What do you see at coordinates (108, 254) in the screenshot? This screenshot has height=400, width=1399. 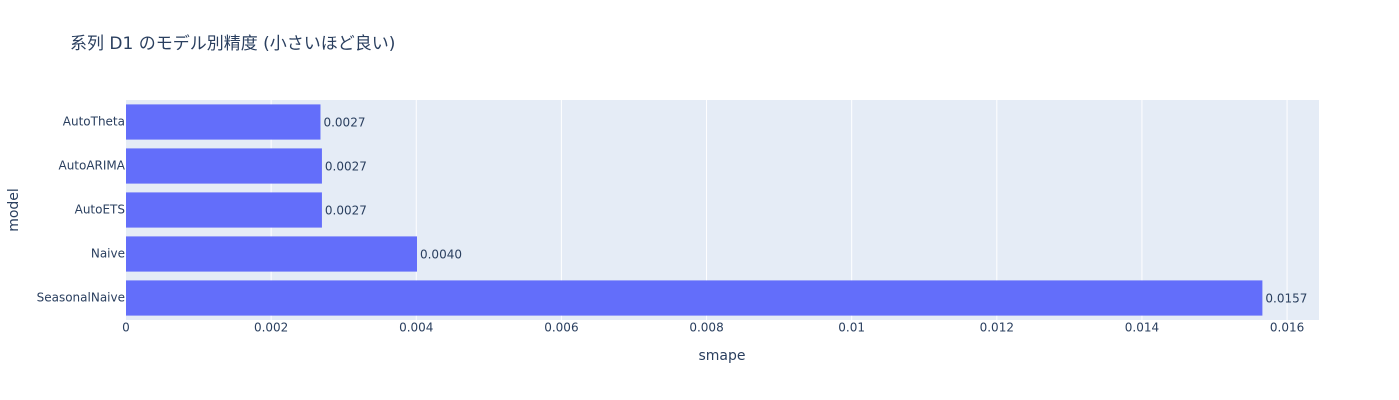 I see `y-tick-label: Naive` at bounding box center [108, 254].